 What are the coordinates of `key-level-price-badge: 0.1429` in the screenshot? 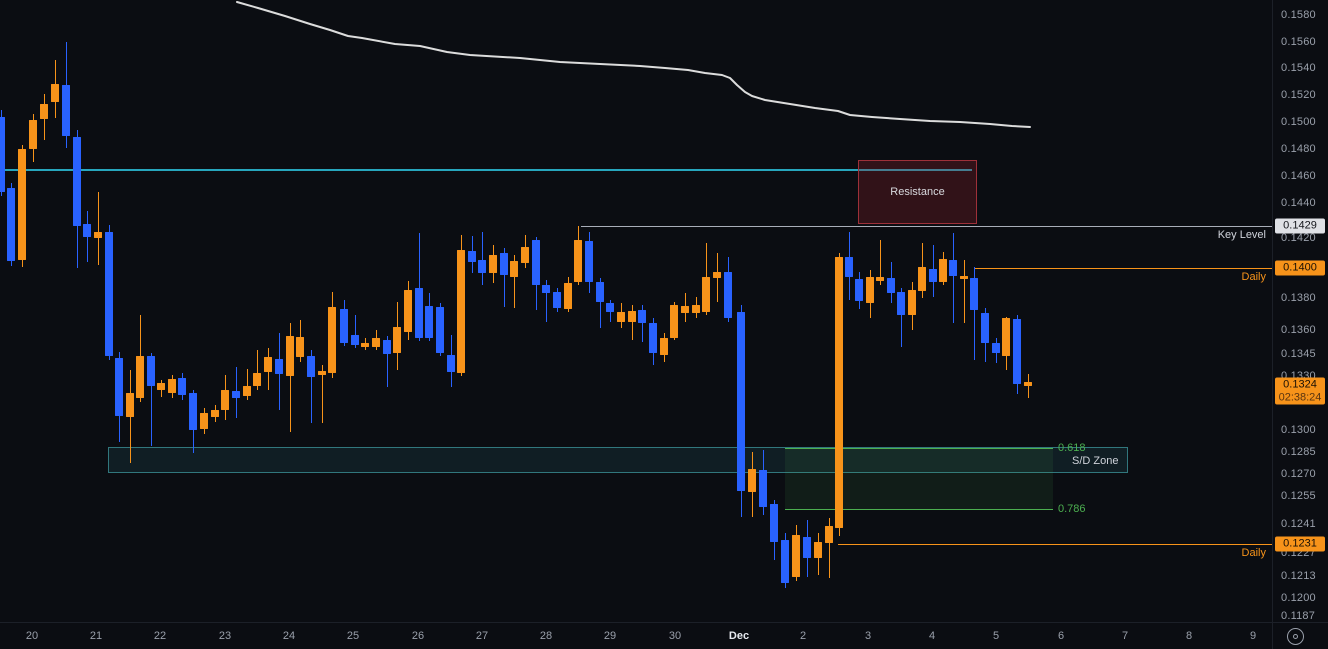 It's located at (1300, 226).